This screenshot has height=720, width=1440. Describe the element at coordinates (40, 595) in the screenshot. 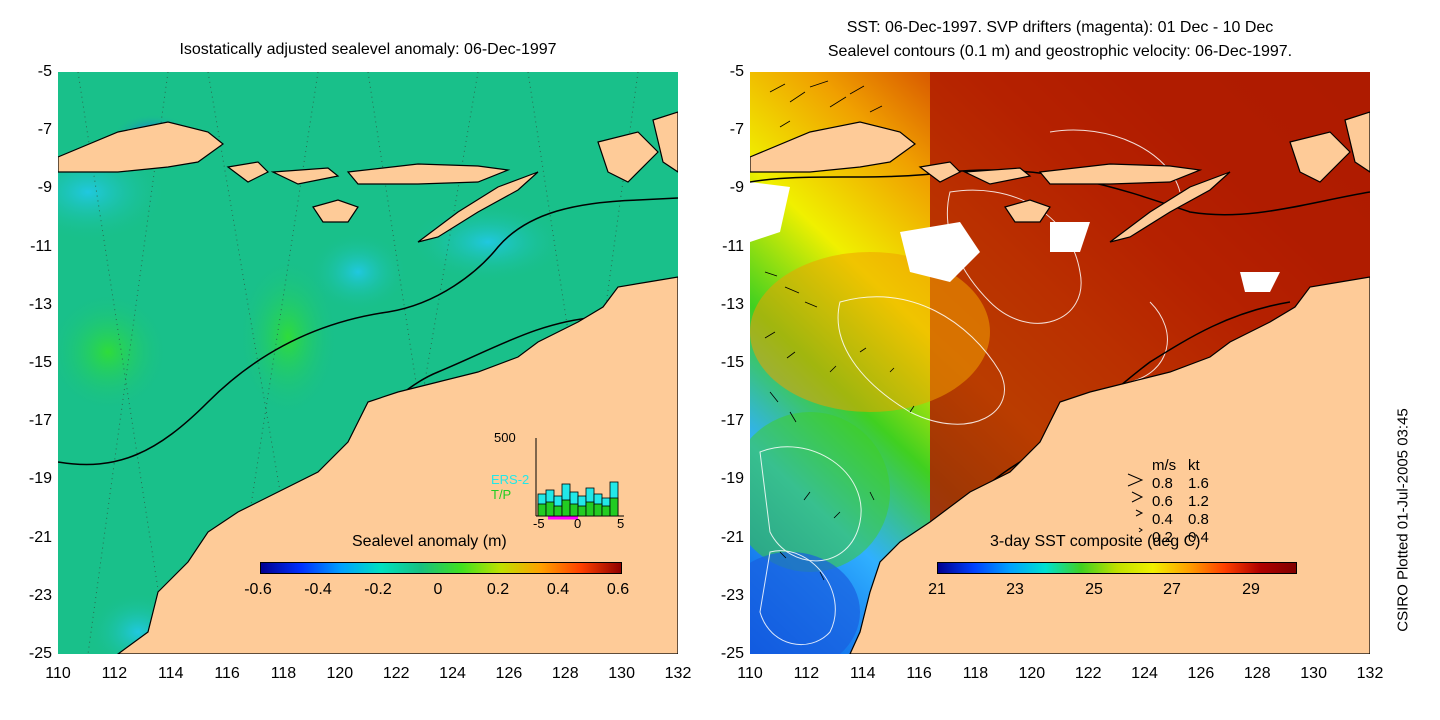

I see `left-latitude-tick: -23` at that location.